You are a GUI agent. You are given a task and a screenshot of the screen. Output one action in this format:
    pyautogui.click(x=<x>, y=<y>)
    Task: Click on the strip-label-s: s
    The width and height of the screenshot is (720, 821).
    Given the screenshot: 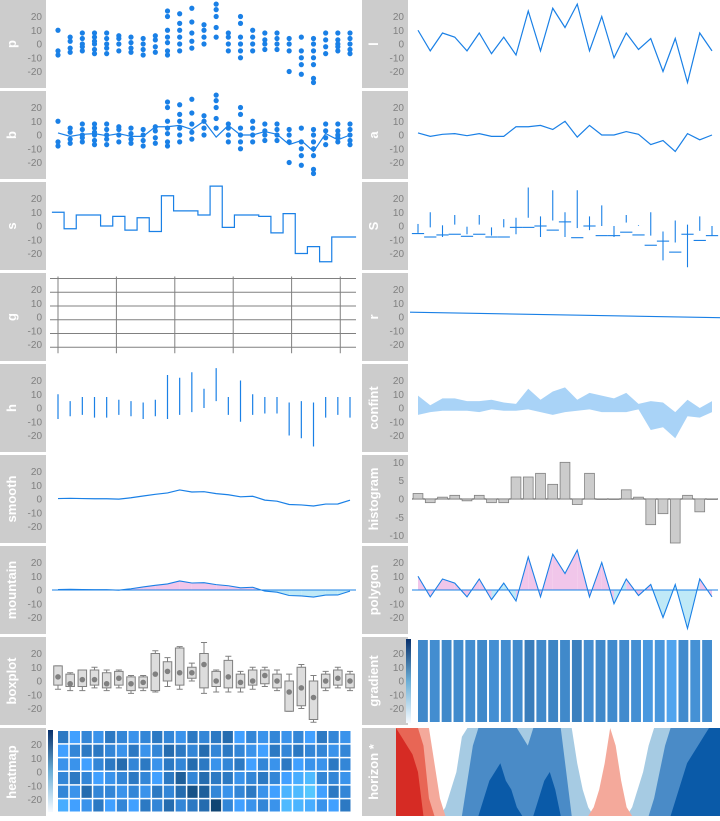 What is the action you would take?
    pyautogui.click(x=11, y=225)
    